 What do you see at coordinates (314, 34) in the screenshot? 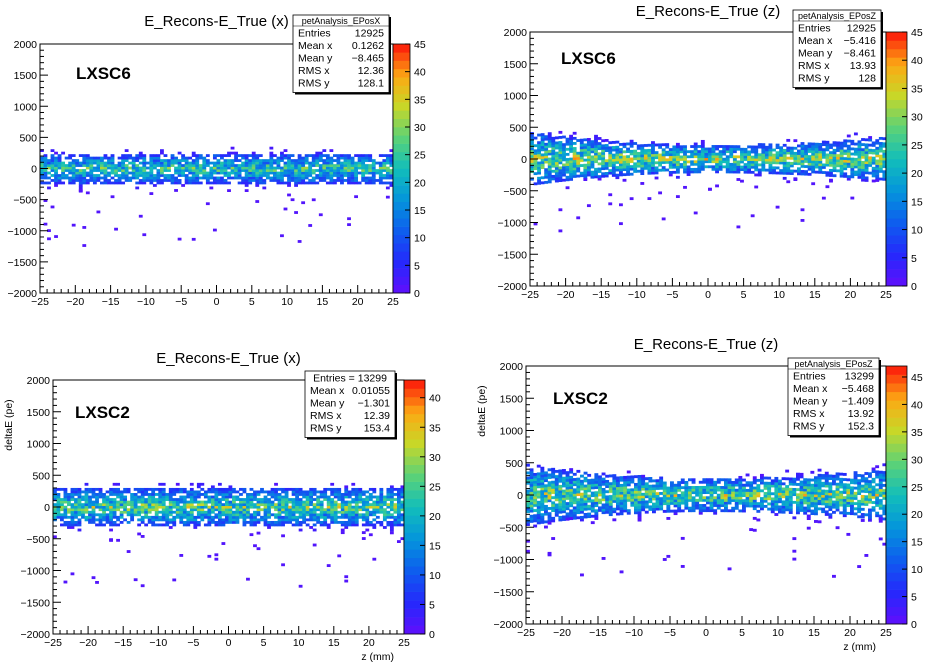
I see `stats-row-label: Entries` at bounding box center [314, 34].